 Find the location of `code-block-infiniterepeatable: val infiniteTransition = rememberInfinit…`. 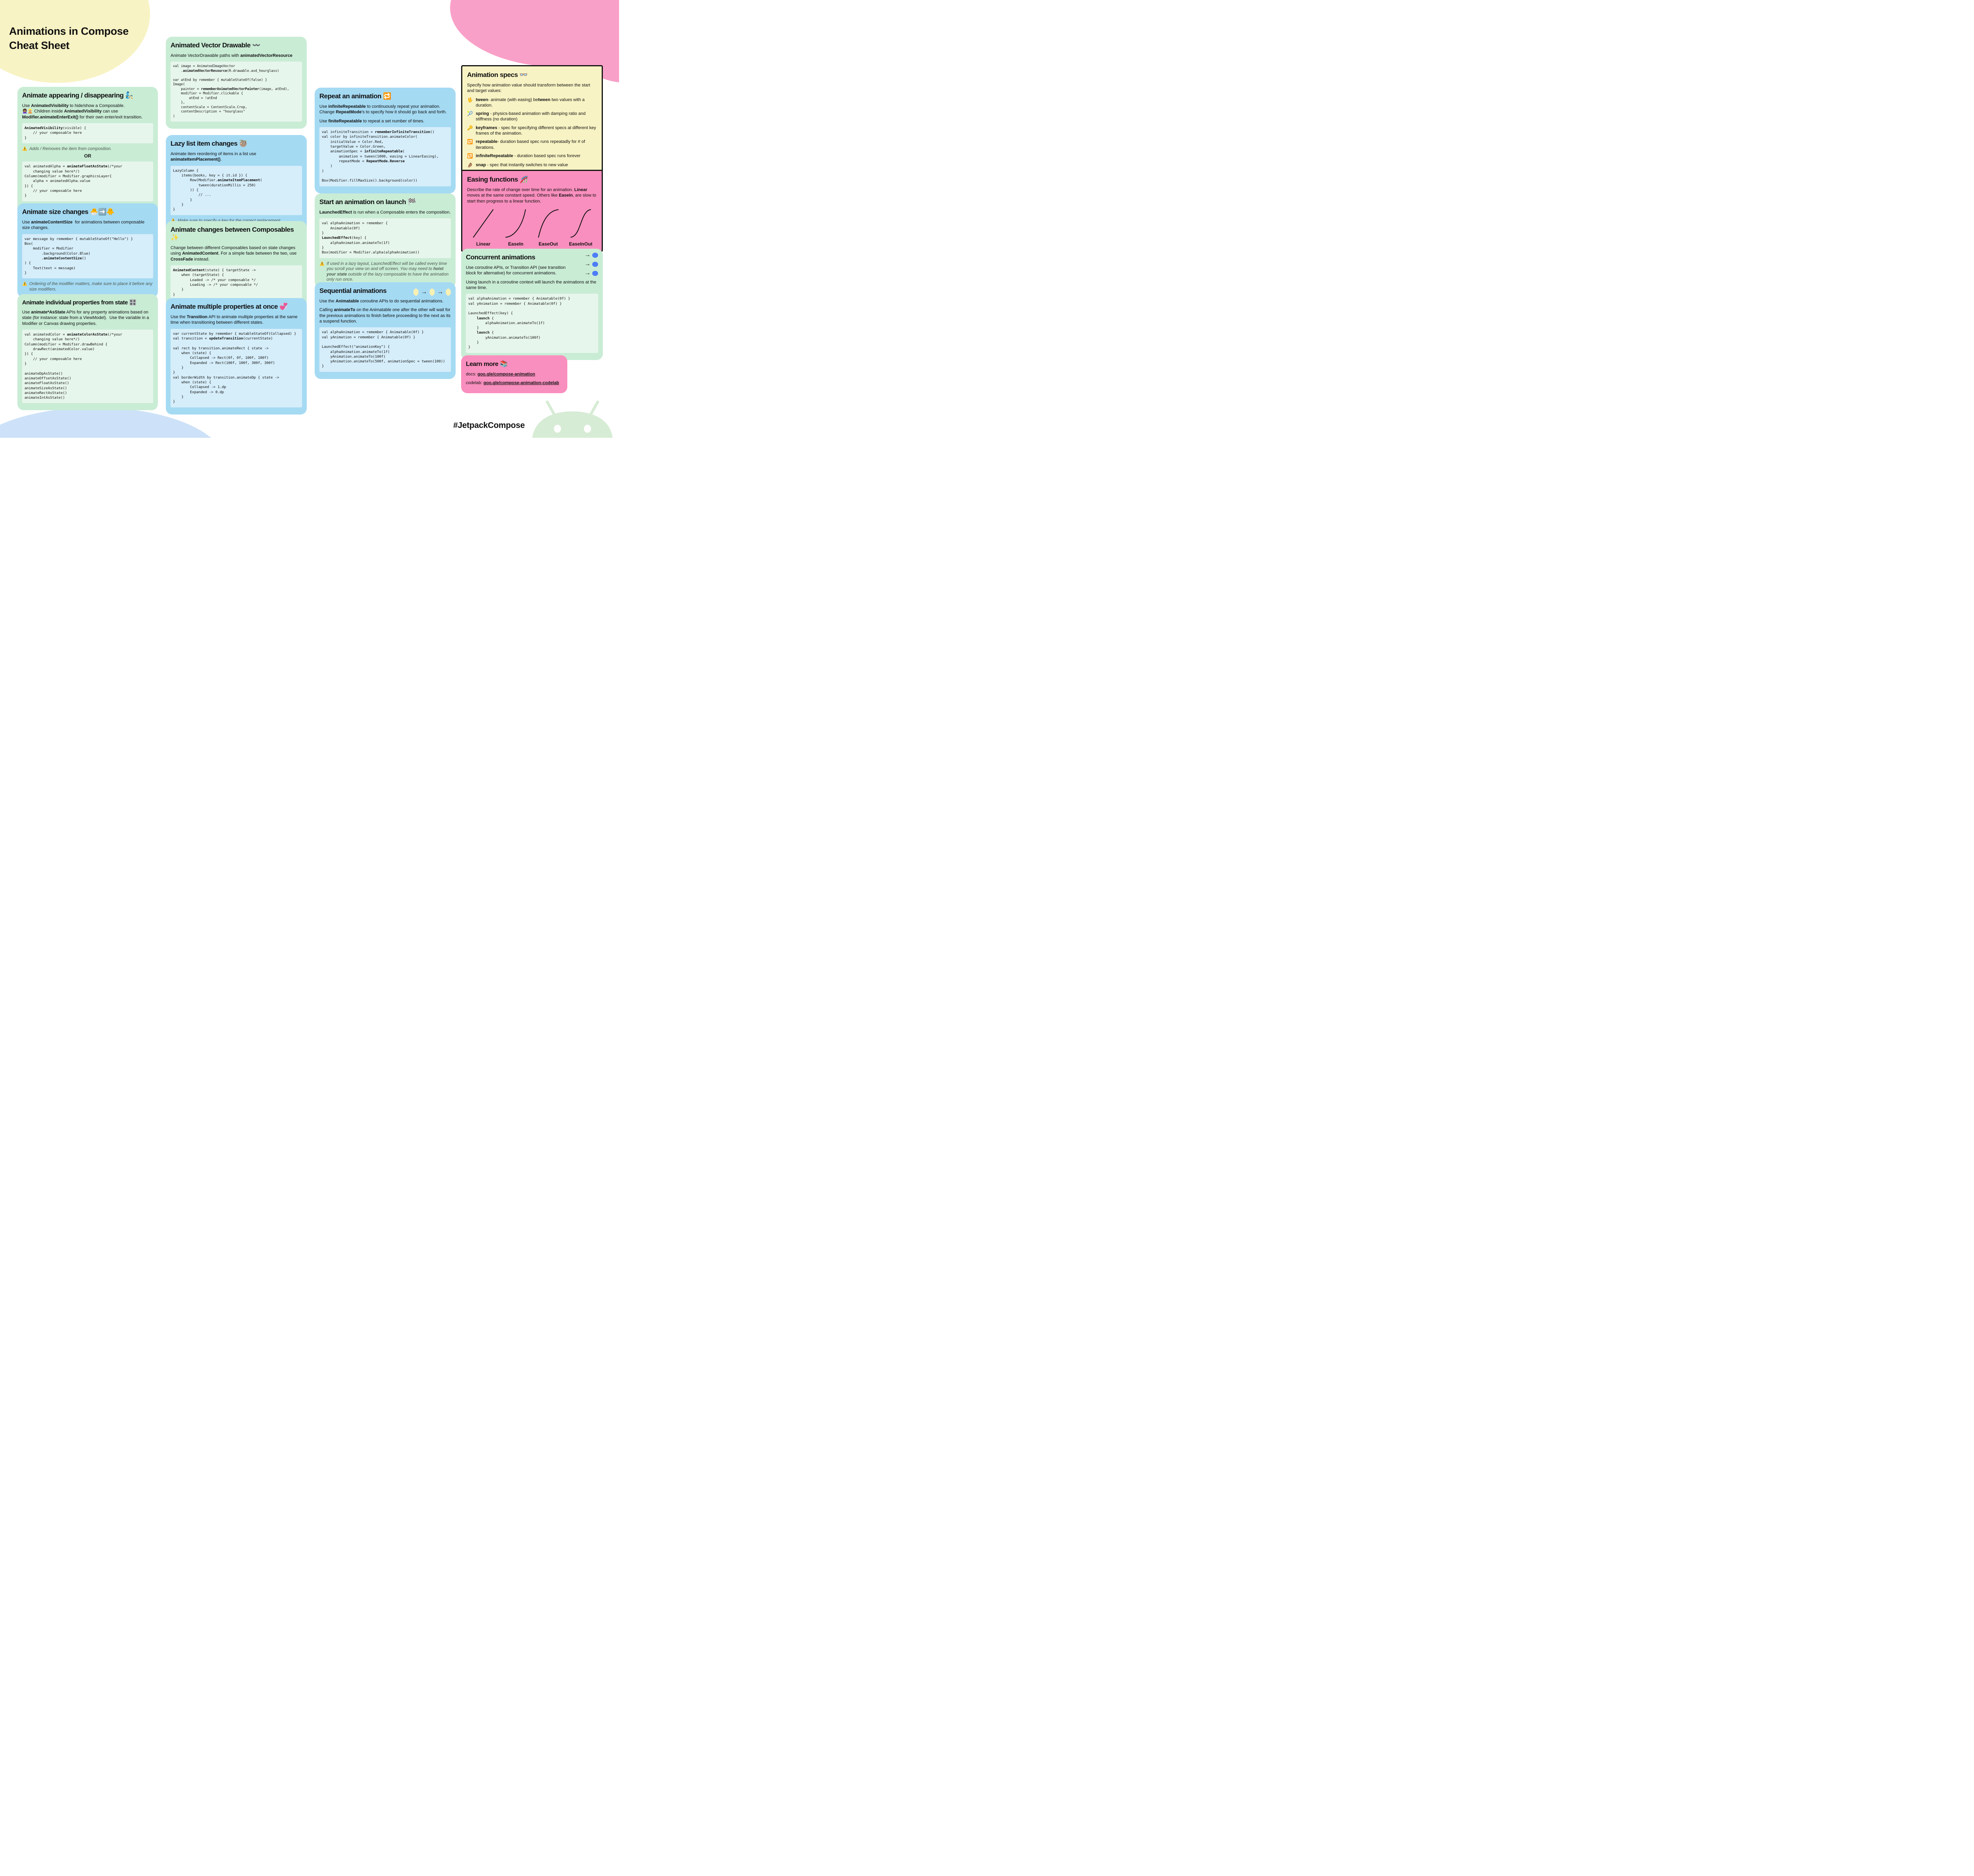

code-block-infiniterepeatable: val infiniteTransition = rememberInfinit… is located at coordinates (385, 156).